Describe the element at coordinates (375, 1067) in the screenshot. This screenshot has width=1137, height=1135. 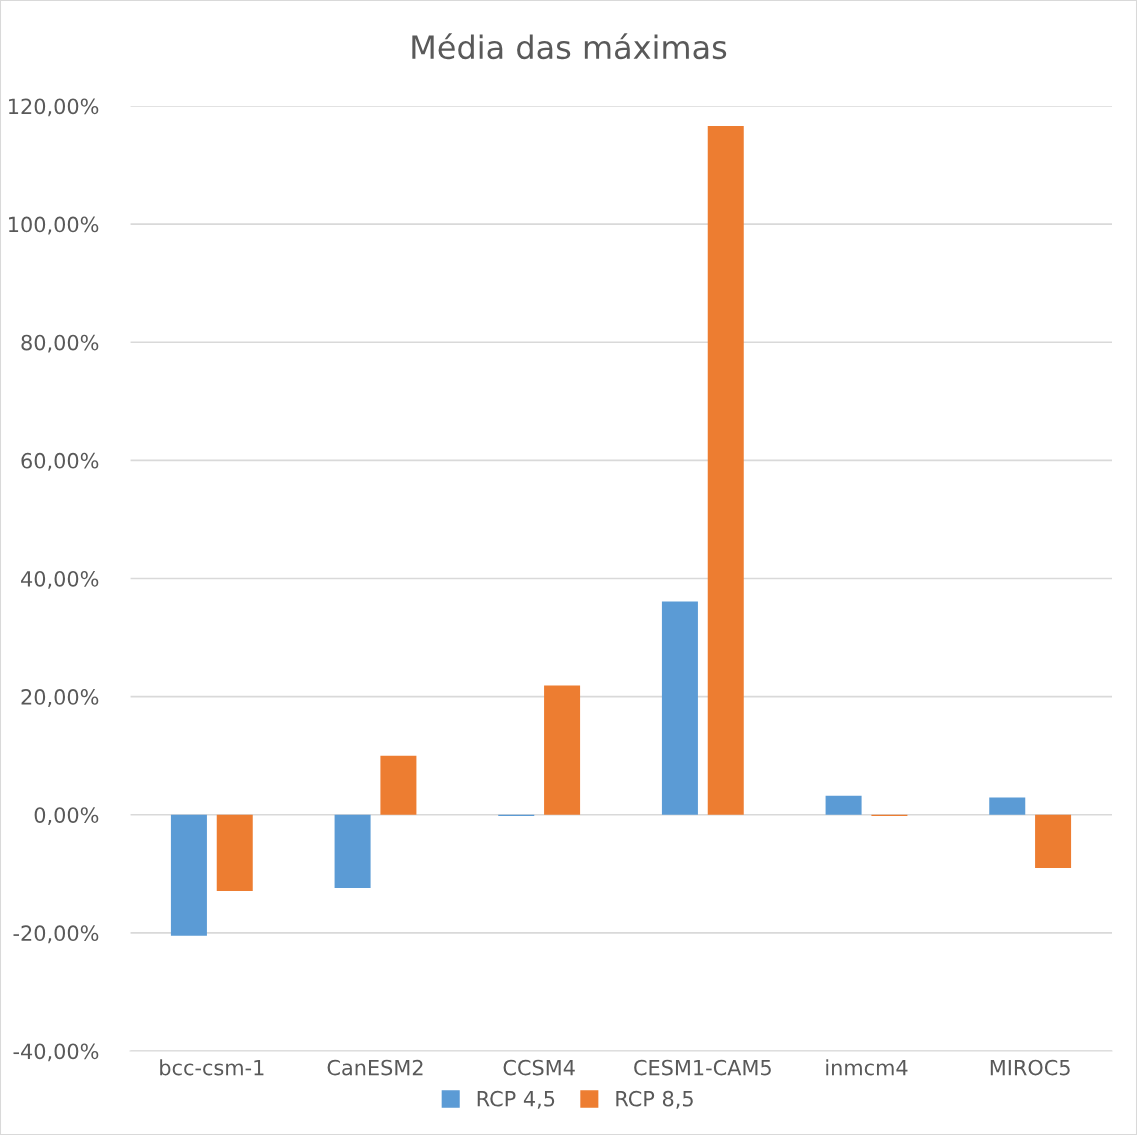
I see `x-tick-label: CanESM2` at that location.